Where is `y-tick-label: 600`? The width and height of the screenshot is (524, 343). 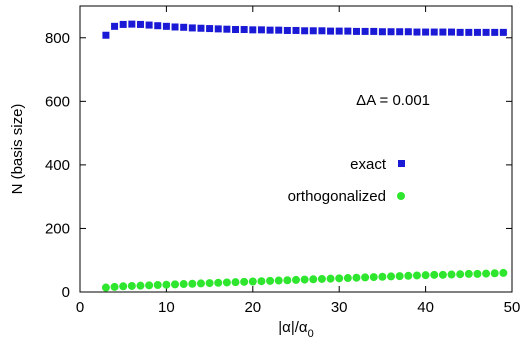
y-tick-label: 600 is located at coordinates (57, 101).